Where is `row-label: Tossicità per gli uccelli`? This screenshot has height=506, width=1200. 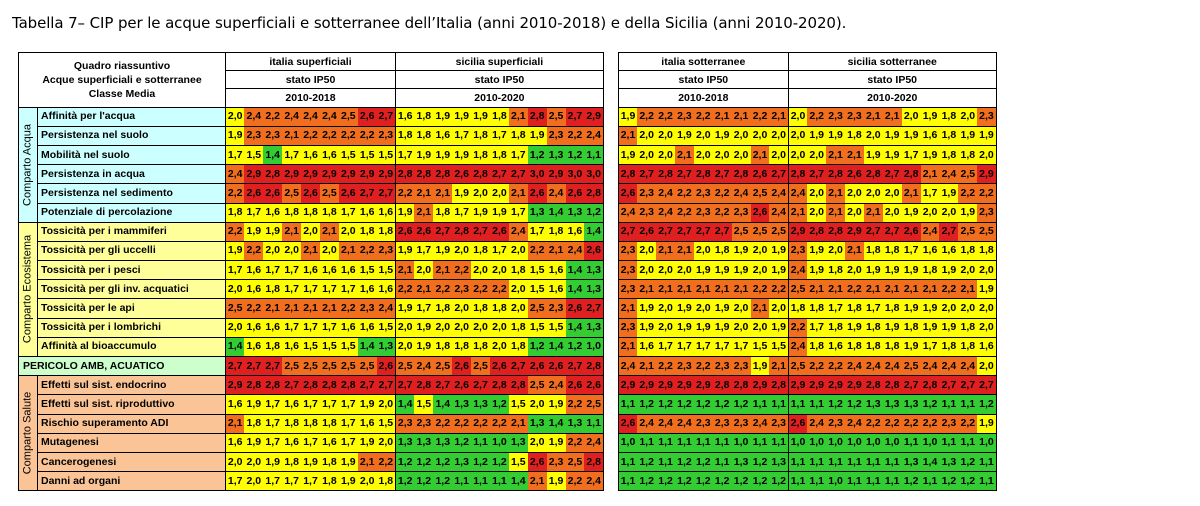
row-label: Tossicità per gli uccelli is located at coordinates (131, 251).